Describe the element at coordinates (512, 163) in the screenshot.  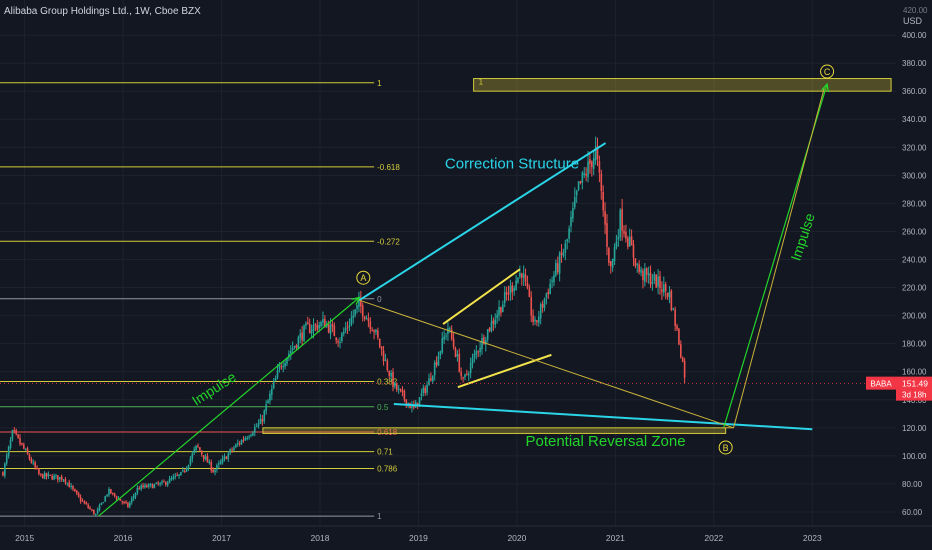
I see `annotation-text: Correction Structure` at that location.